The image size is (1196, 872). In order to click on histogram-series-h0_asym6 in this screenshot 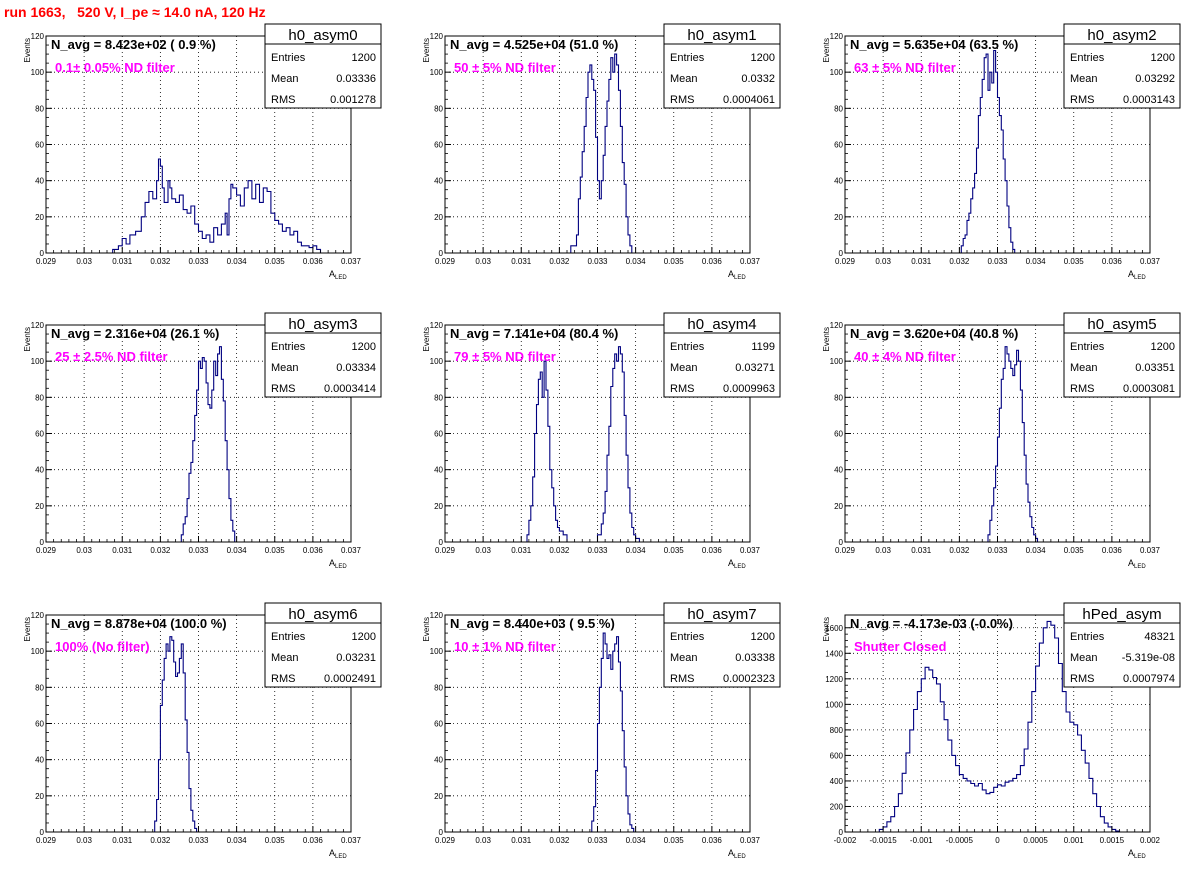, I will do `click(175, 734)`.